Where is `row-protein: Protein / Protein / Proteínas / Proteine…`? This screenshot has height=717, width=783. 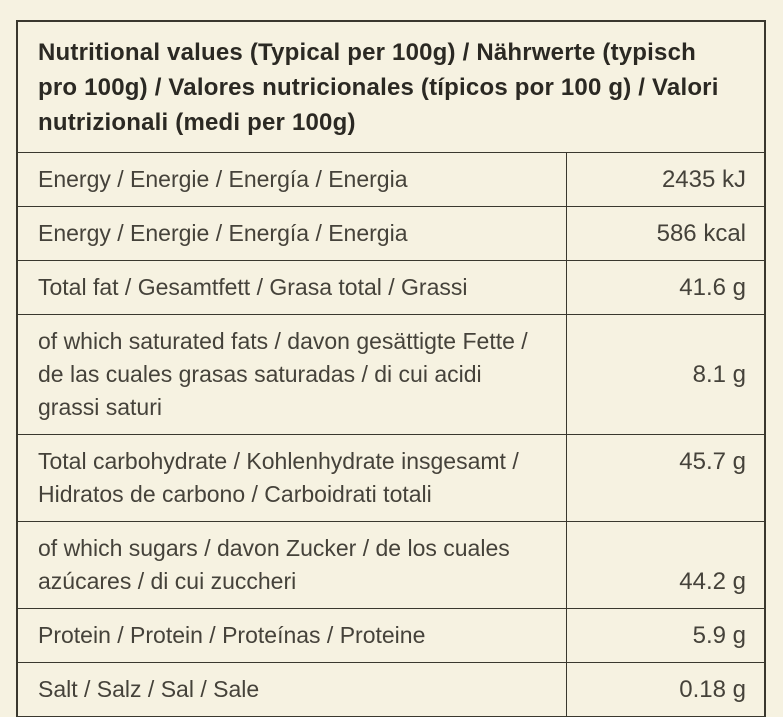 row-protein: Protein / Protein / Proteínas / Proteine… is located at coordinates (391, 635).